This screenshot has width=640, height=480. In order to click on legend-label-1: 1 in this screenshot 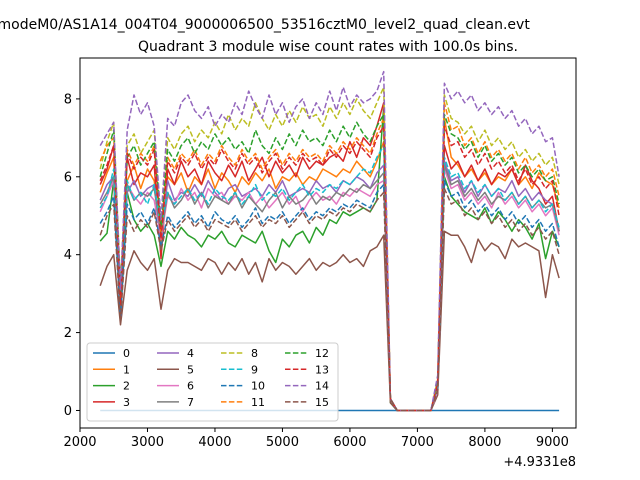, I will do `click(126, 369)`.